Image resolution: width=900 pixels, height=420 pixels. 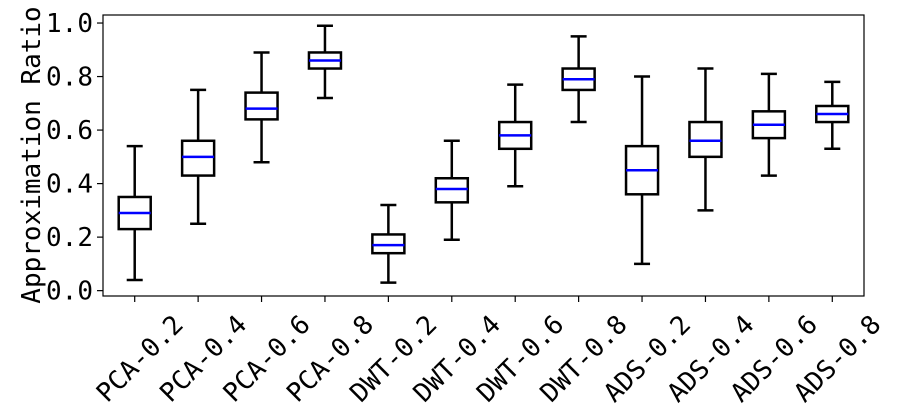 What do you see at coordinates (69, 185) in the screenshot?
I see `y-tick-label: 0.4` at bounding box center [69, 185].